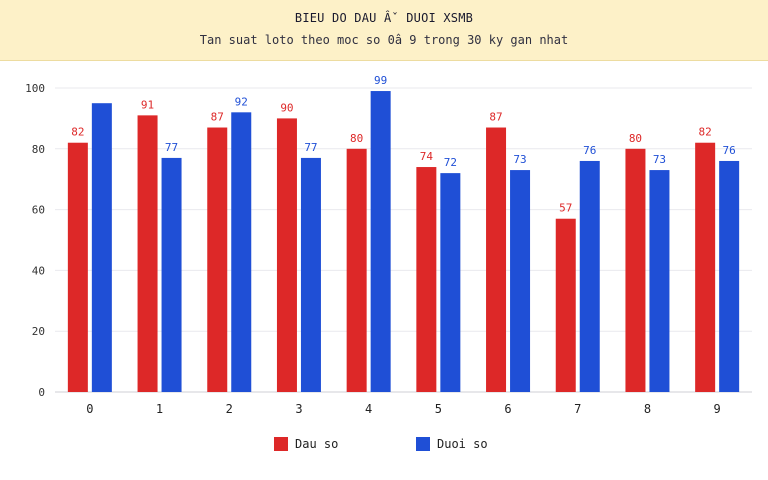 The image size is (768, 480). What do you see at coordinates (507, 409) in the screenshot?
I see `x-tick-label-6: 6` at bounding box center [507, 409].